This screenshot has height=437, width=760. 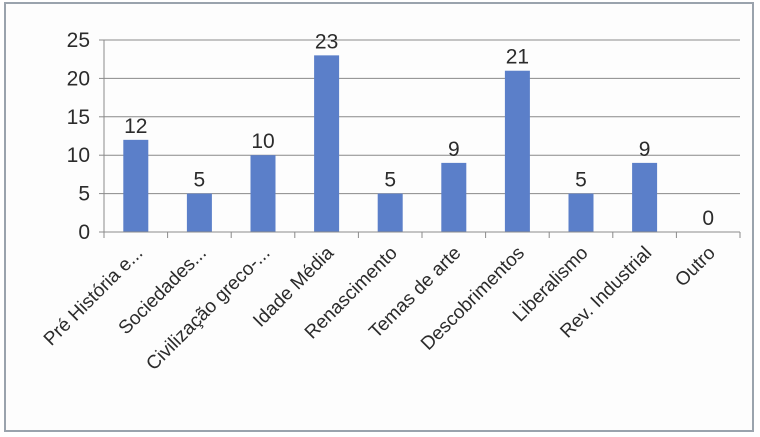 I want to click on y-tick-label: 0, so click(x=84, y=232).